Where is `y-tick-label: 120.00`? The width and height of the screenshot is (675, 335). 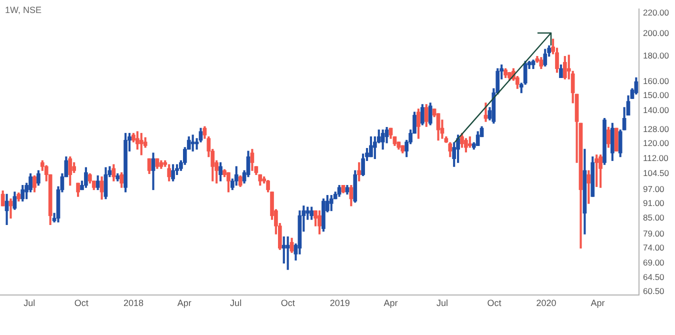 y-tick-label: 120.00 is located at coordinates (656, 143).